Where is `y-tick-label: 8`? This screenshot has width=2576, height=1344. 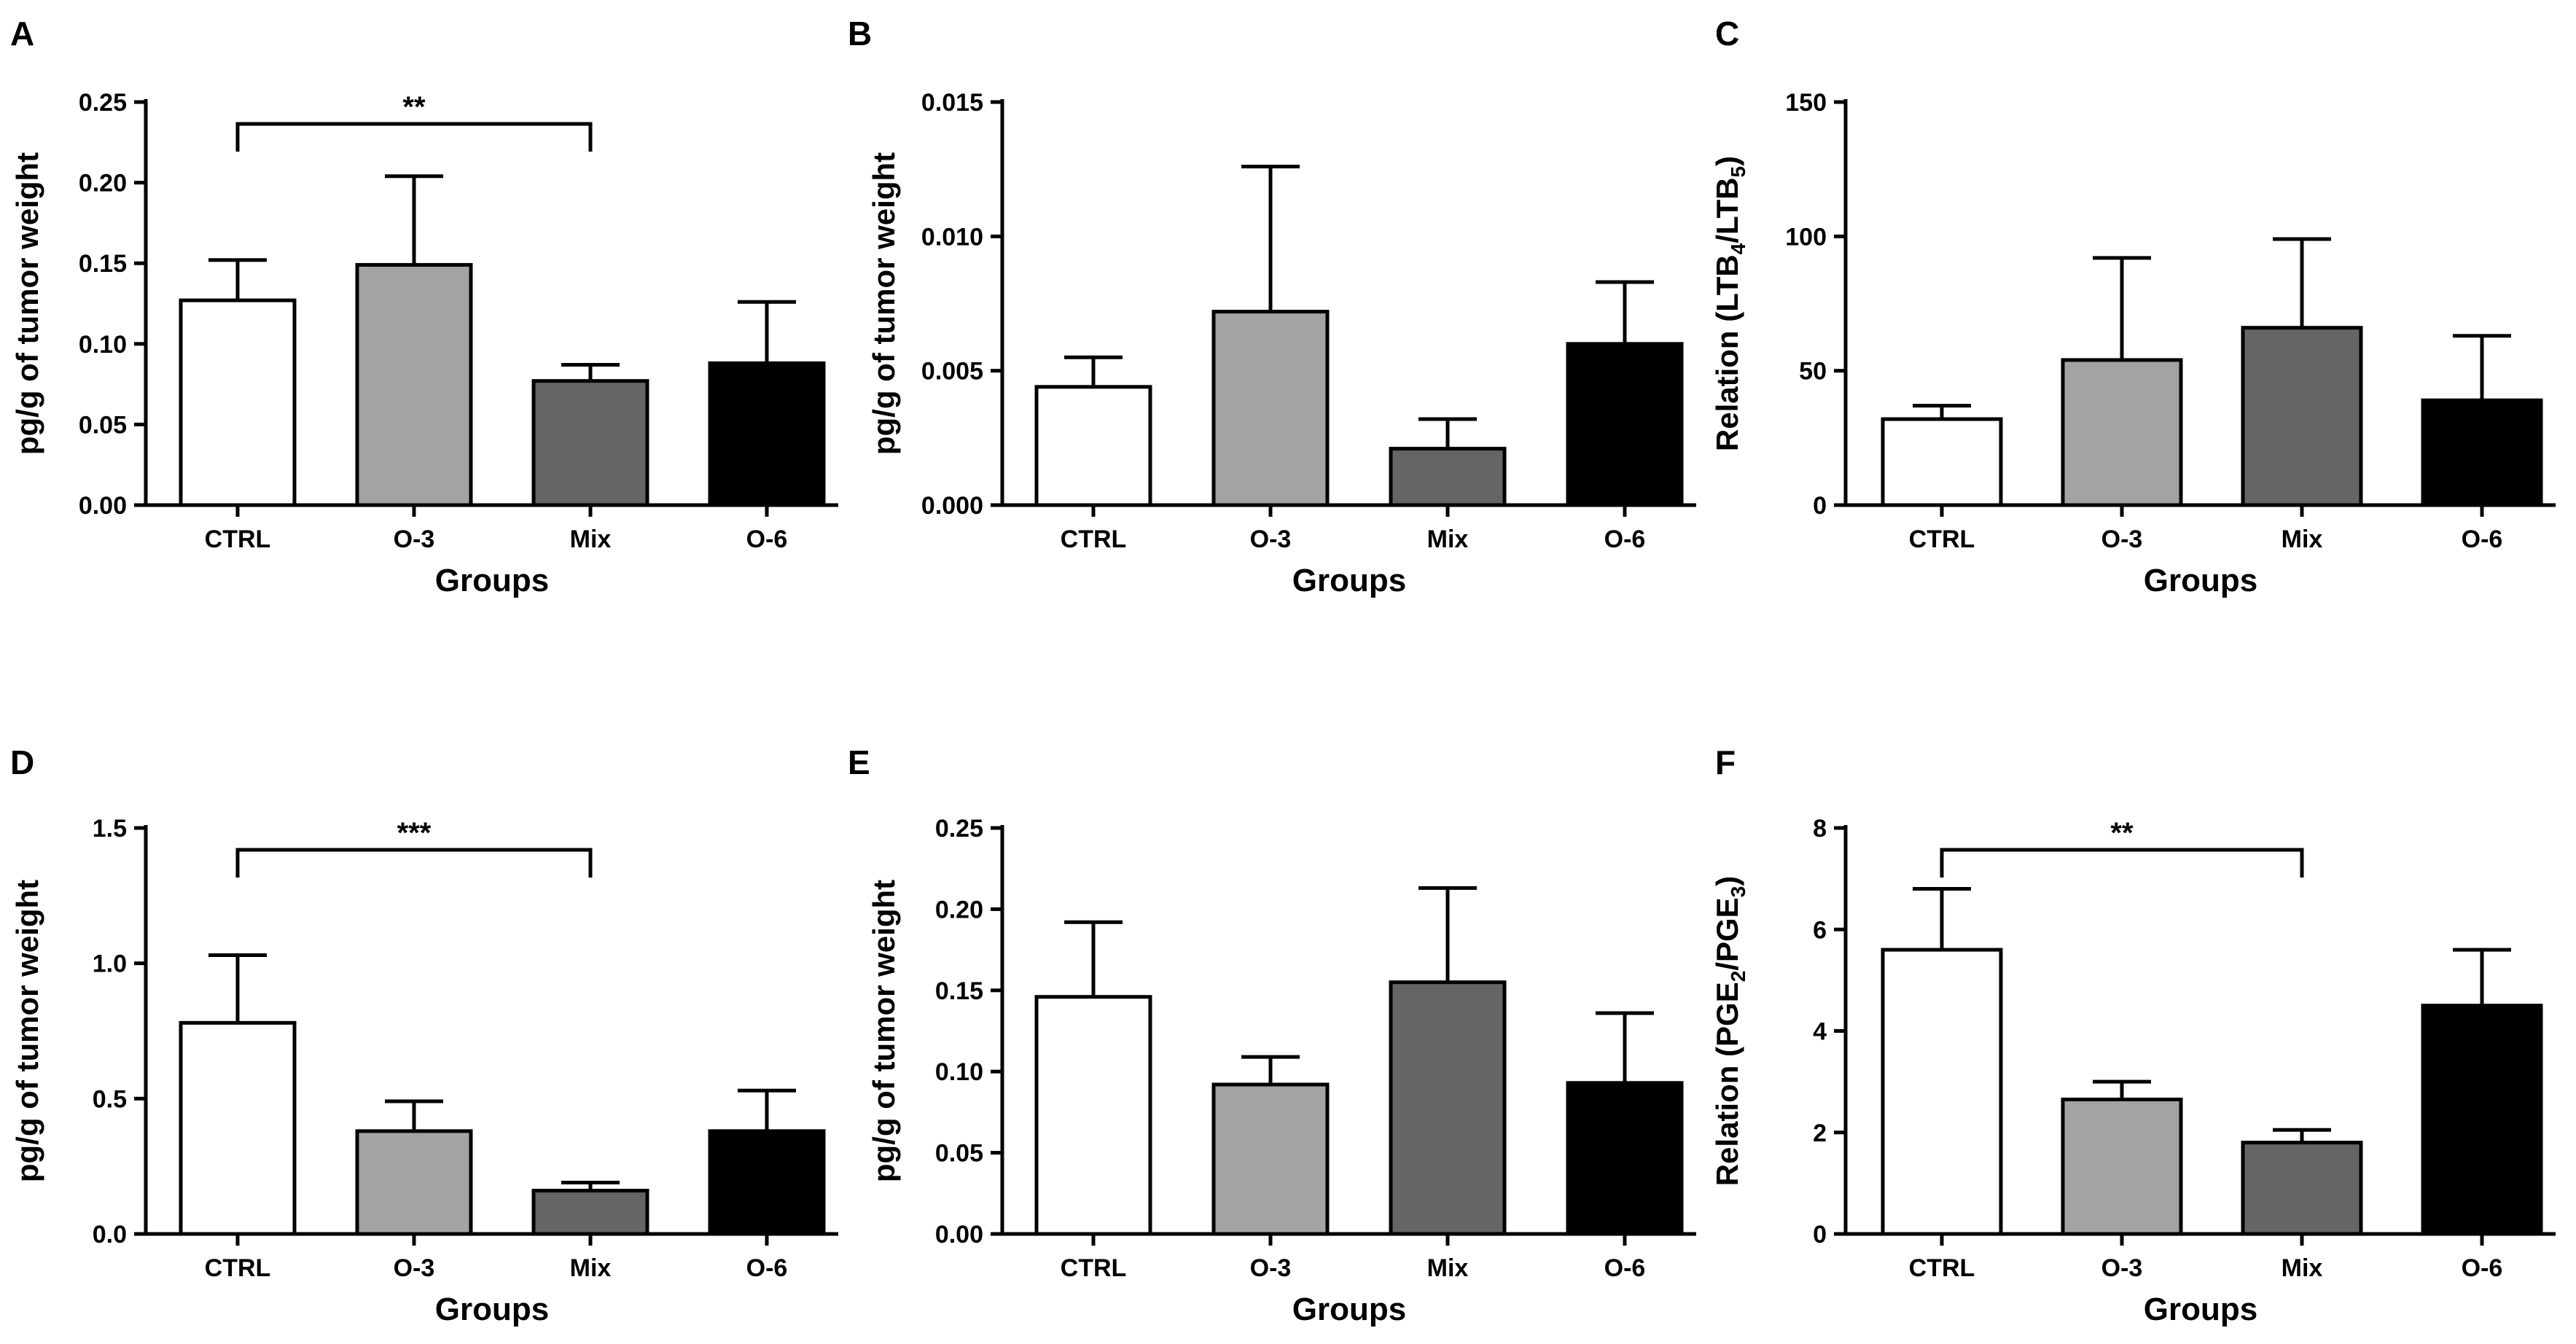
y-tick-label: 8 is located at coordinates (1820, 829).